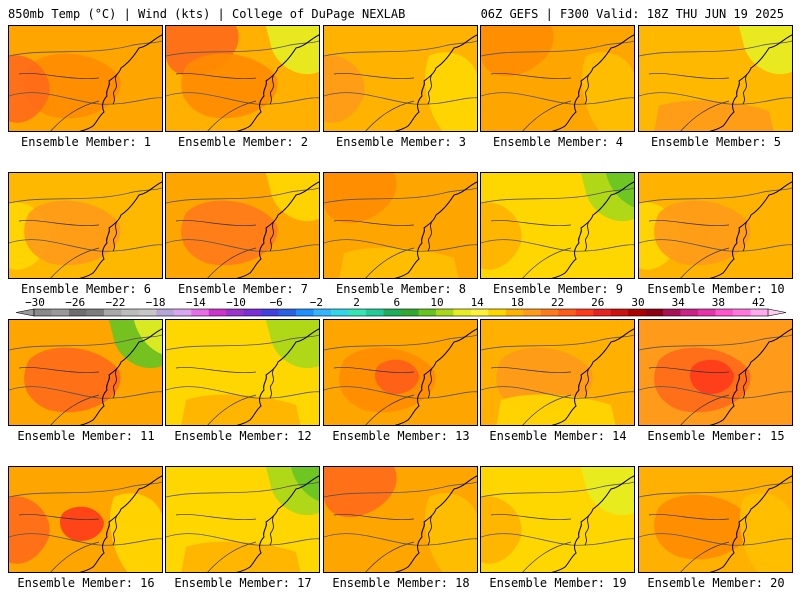 The width and height of the screenshot is (800, 600). Describe the element at coordinates (243, 583) in the screenshot. I see `ensemble-member-label: Ensemble Member: 17` at that location.